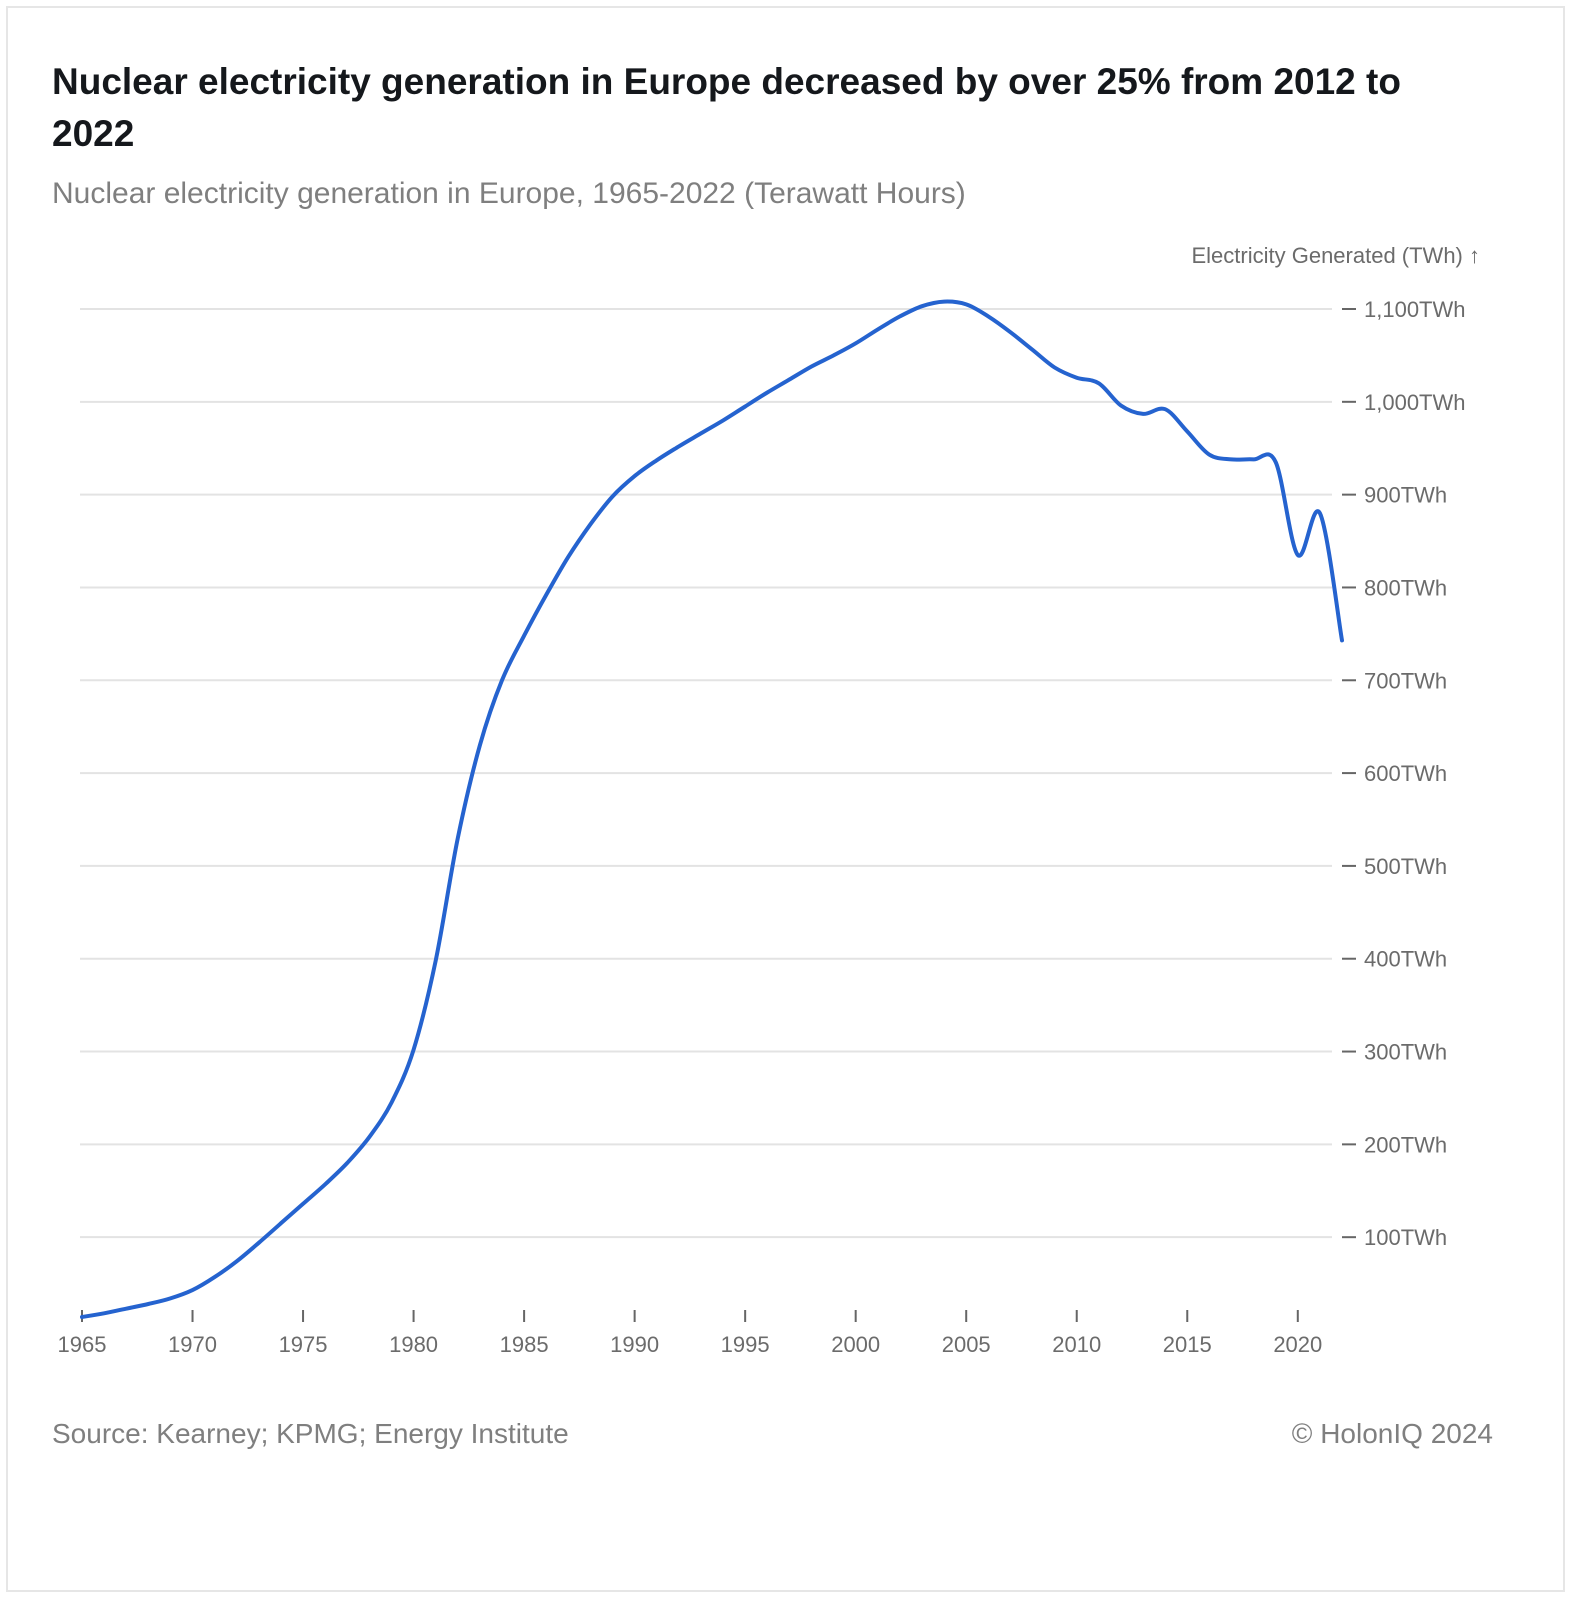 The image size is (1573, 1600). I want to click on x-tick-label: 2005, so click(966, 1344).